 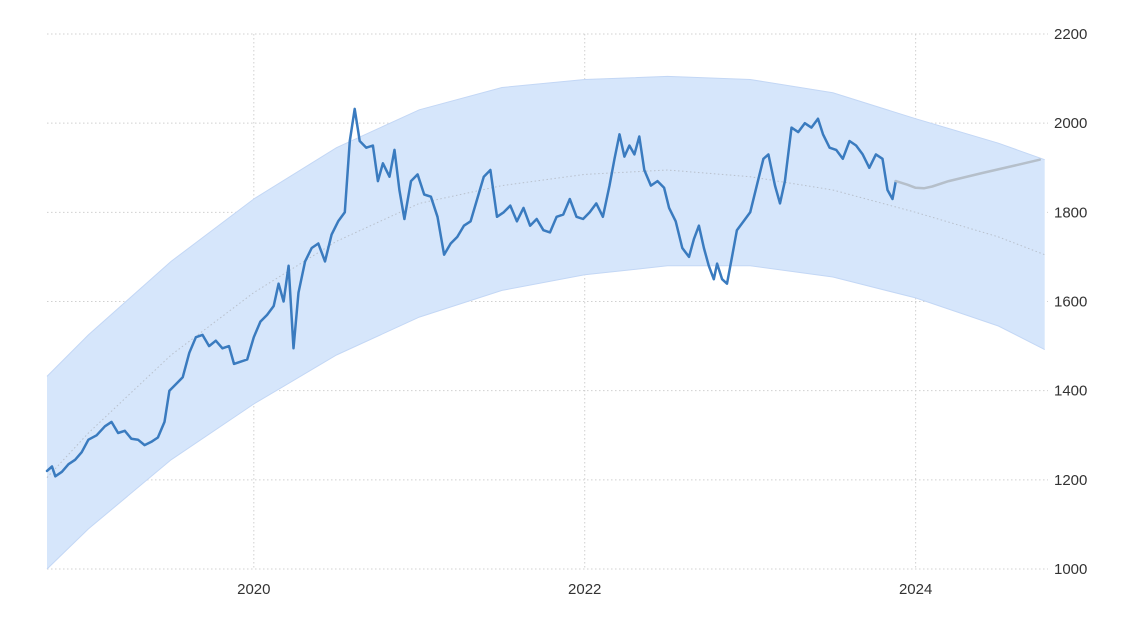 I want to click on y-axis: 1000 1200 1400 1600 1800 2000 2200, so click(x=1070, y=302).